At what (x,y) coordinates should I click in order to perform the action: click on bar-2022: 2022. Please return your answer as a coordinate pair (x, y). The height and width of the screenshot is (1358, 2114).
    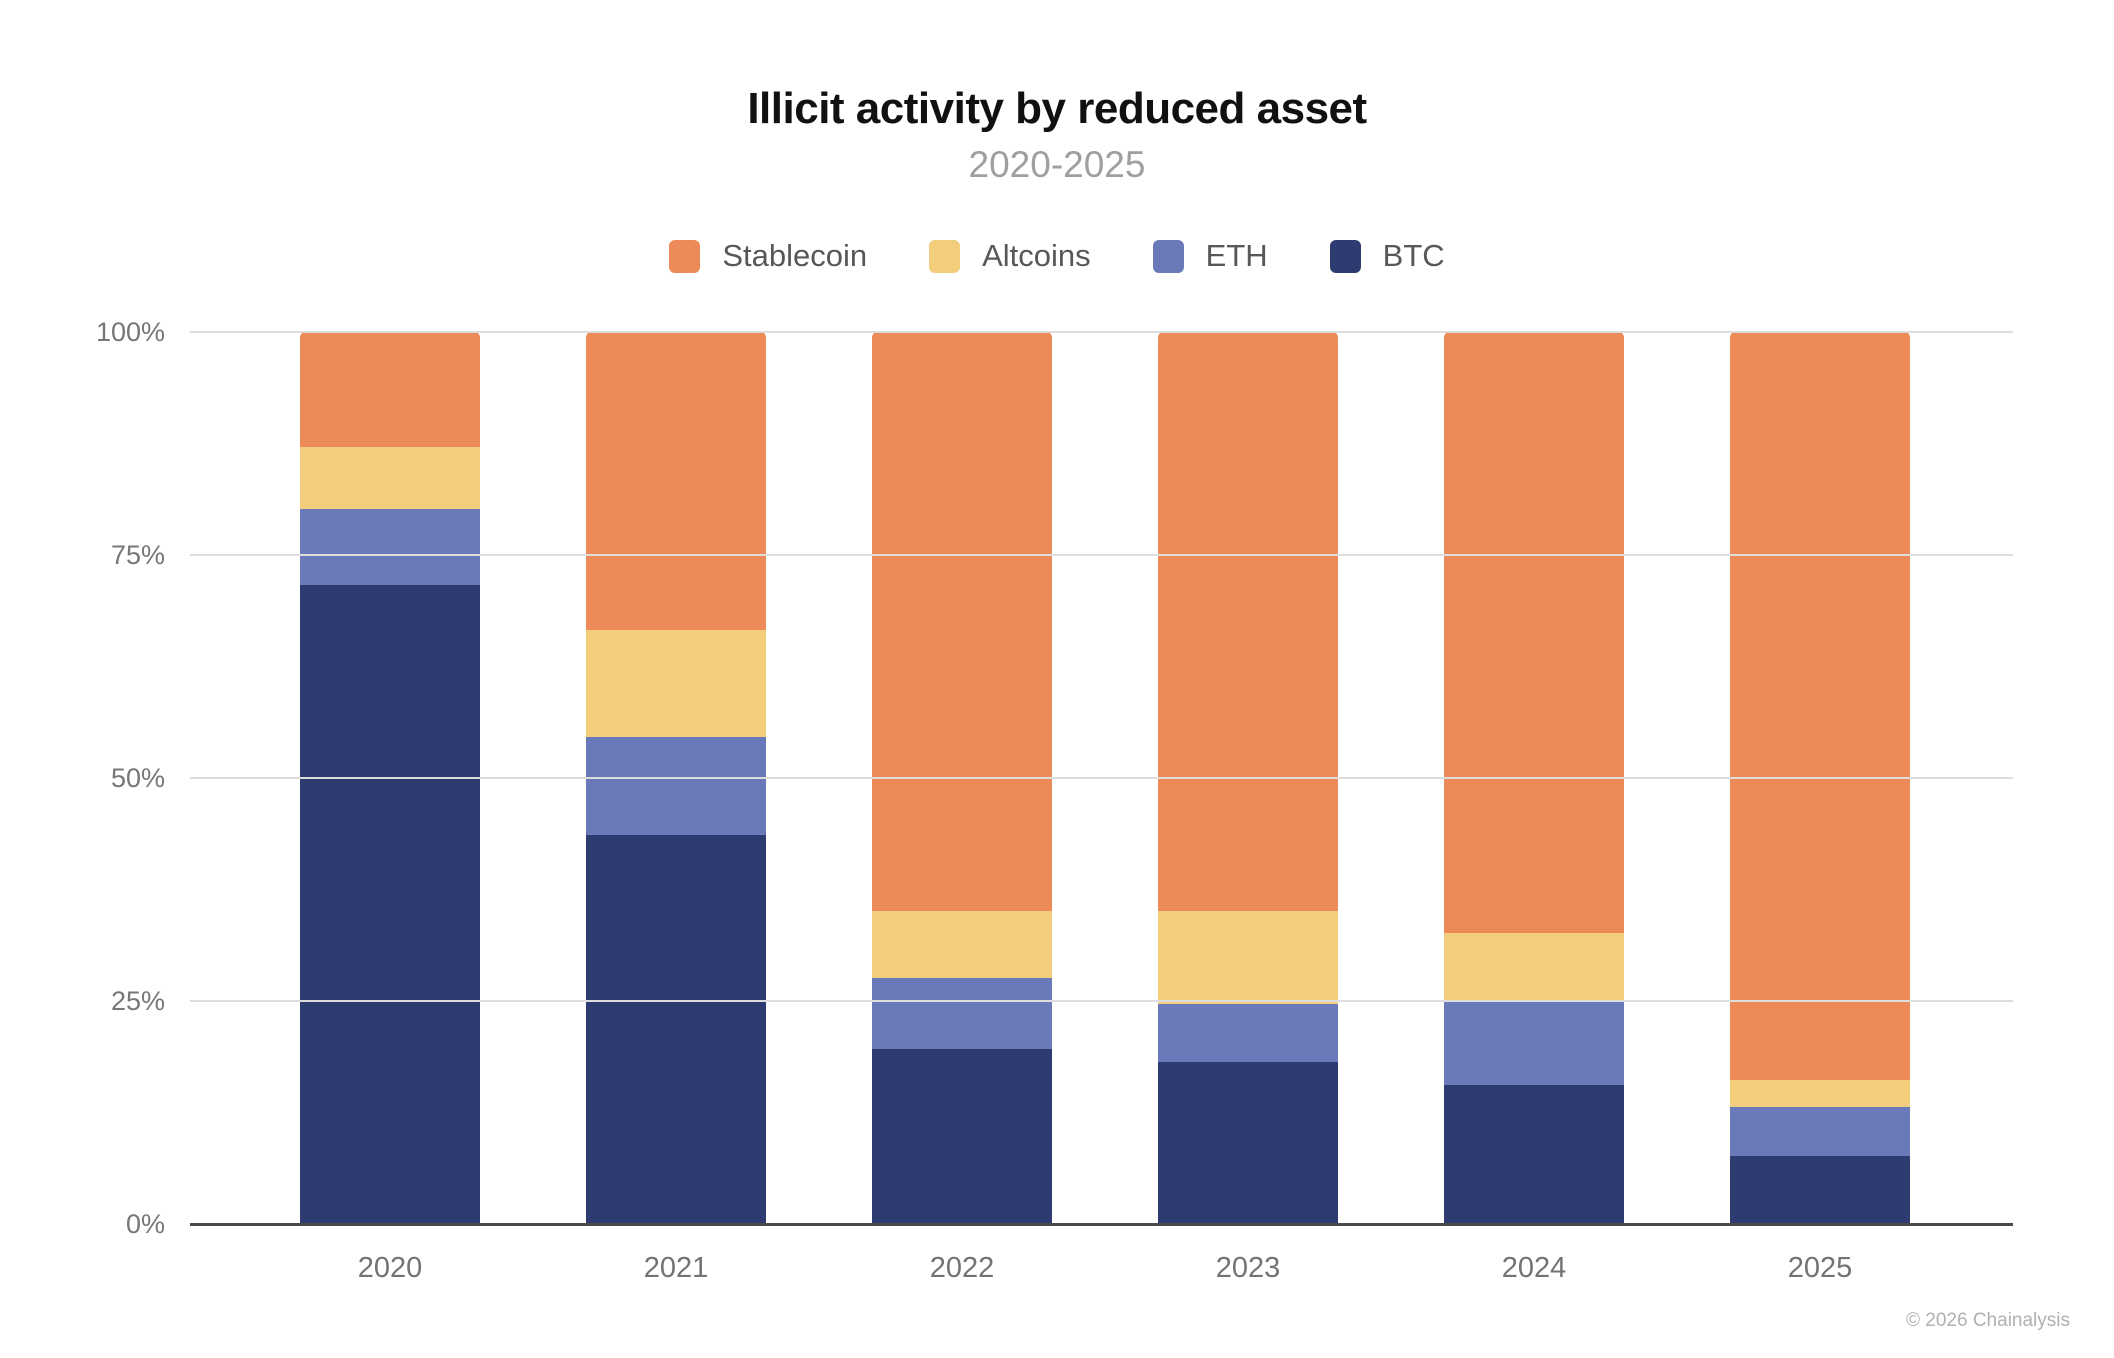
    Looking at the image, I should click on (962, 807).